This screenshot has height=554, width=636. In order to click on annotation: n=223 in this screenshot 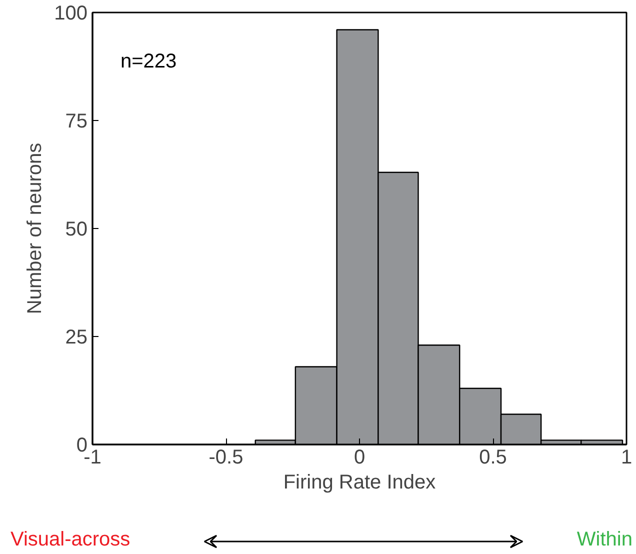, I will do `click(148, 61)`.